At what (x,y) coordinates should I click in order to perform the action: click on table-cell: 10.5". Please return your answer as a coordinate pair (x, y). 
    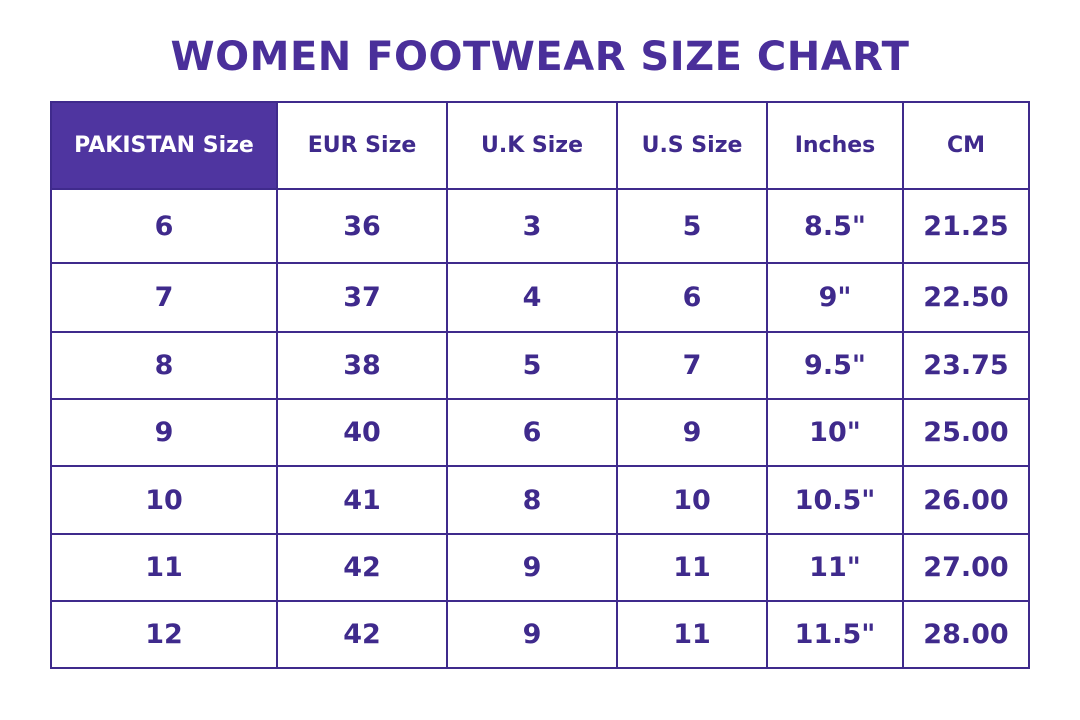
    Looking at the image, I should click on (835, 500).